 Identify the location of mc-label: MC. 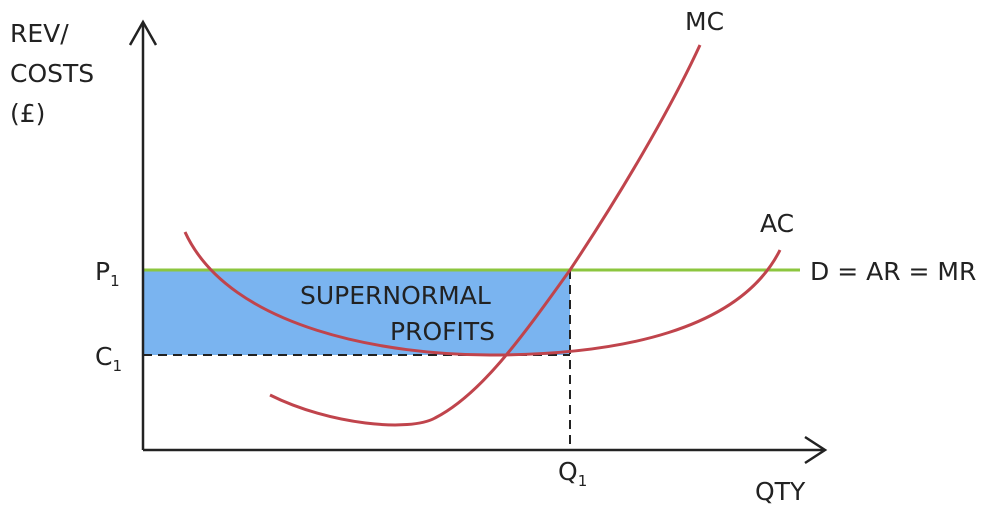
(704, 21).